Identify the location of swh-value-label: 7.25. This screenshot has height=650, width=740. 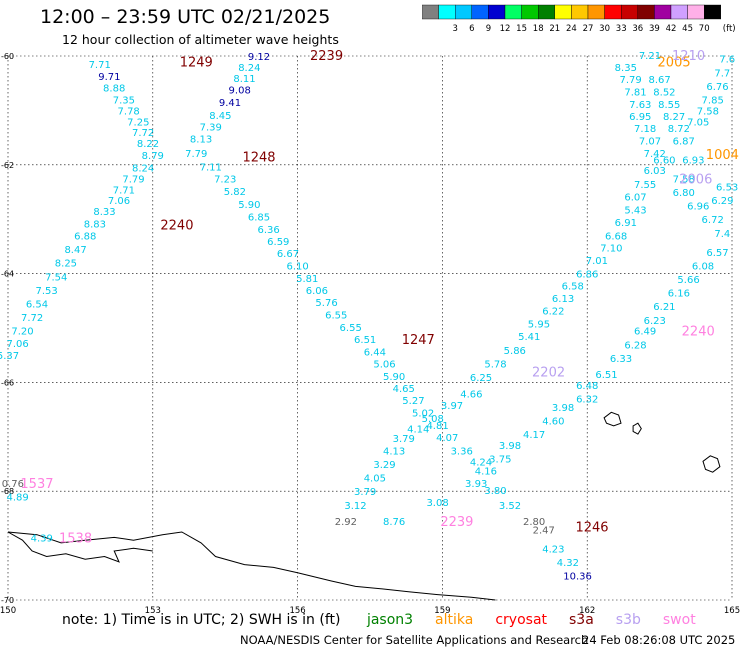
(138, 122).